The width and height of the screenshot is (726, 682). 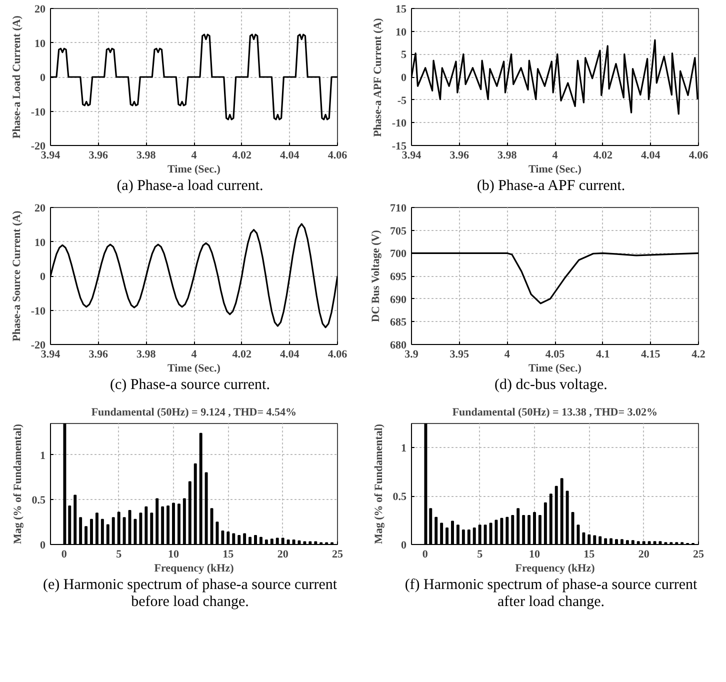 I want to click on text: (c) Phase-a source current., so click(x=190, y=385).